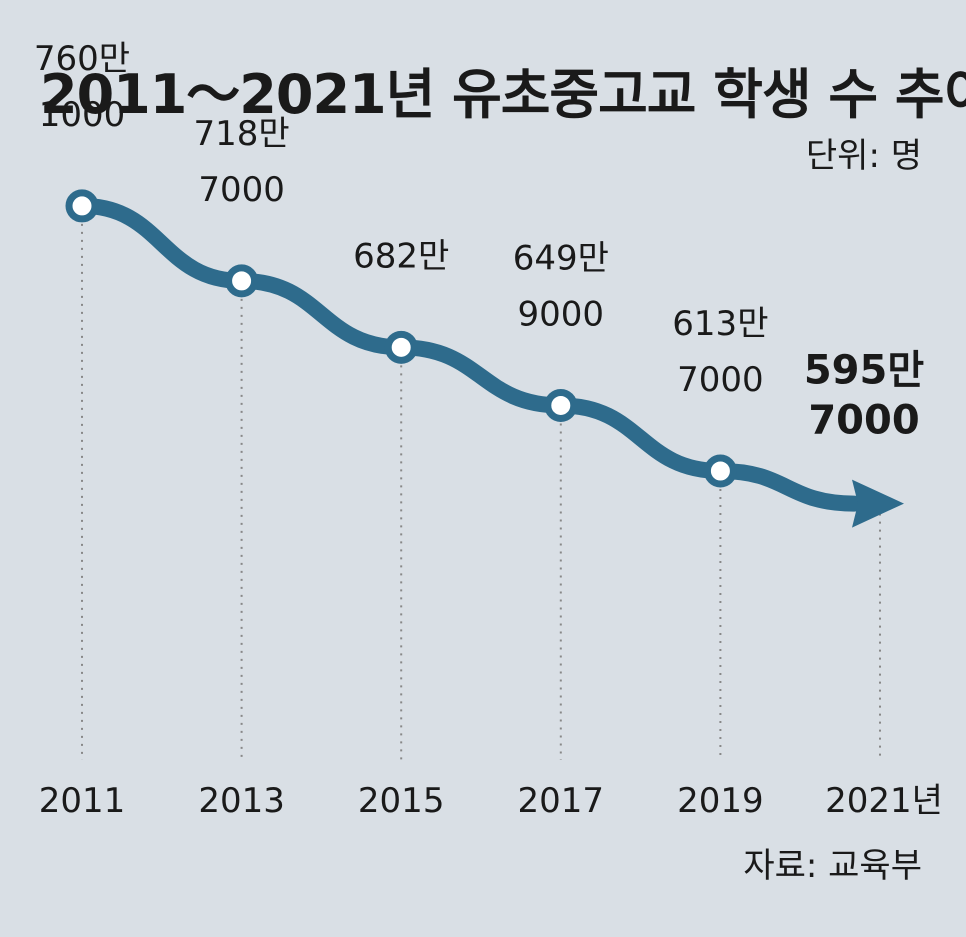 This screenshot has height=937, width=966. I want to click on x-tick-label-2019: 2019, so click(720, 801).